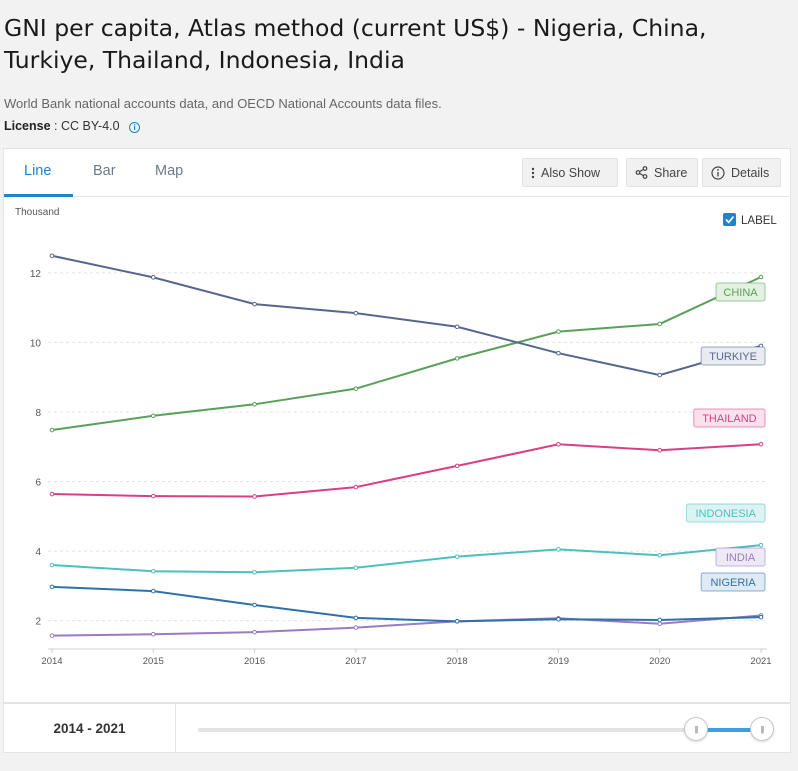  I want to click on series-label-text: THAILAND, so click(729, 419).